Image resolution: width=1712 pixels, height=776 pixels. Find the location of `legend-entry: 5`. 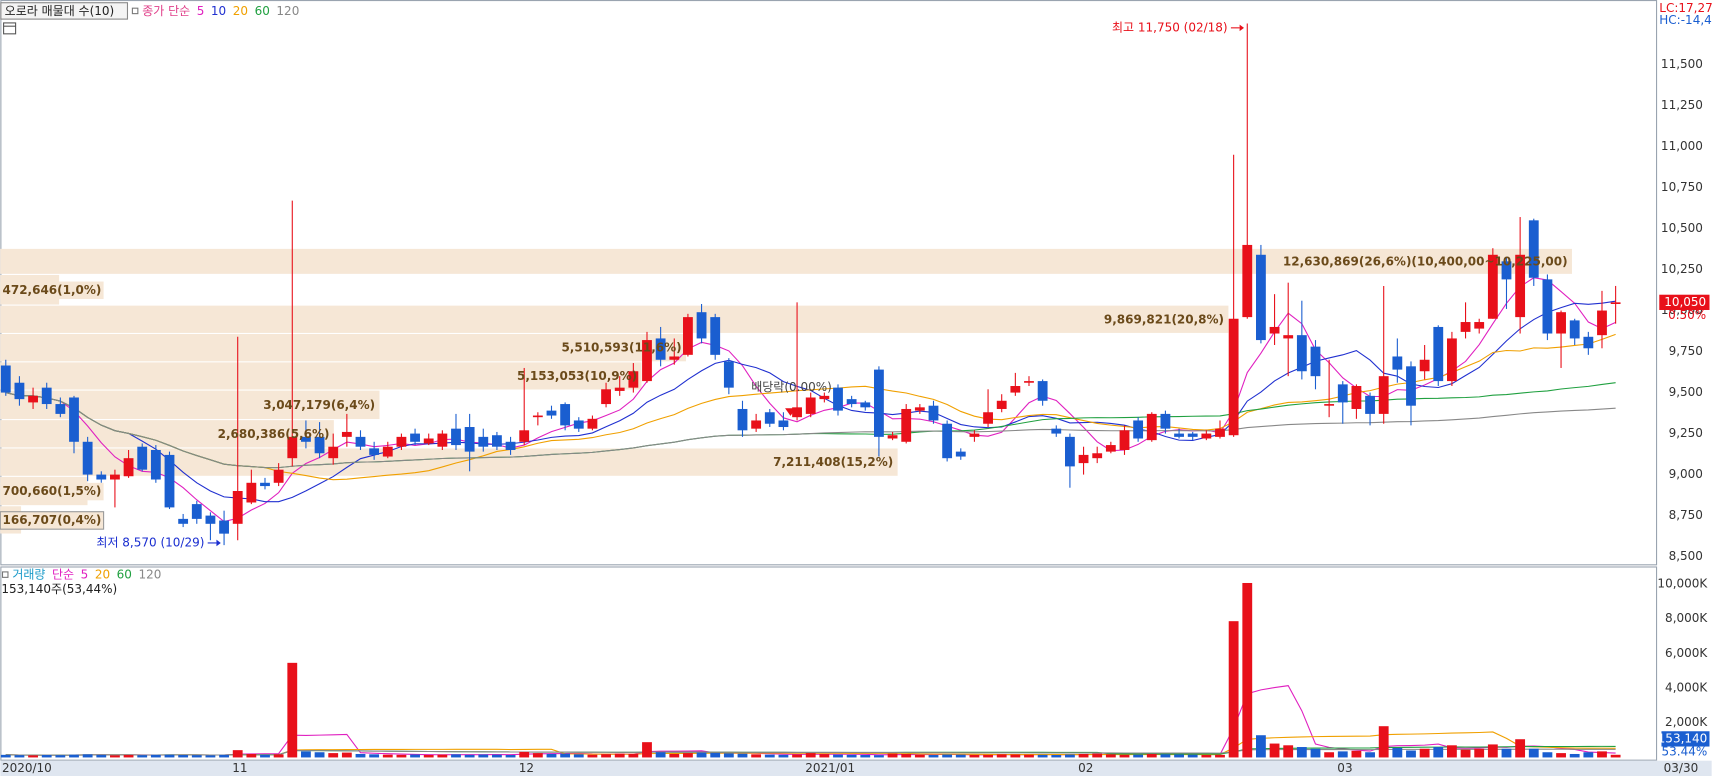

legend-entry: 5 is located at coordinates (85, 575).